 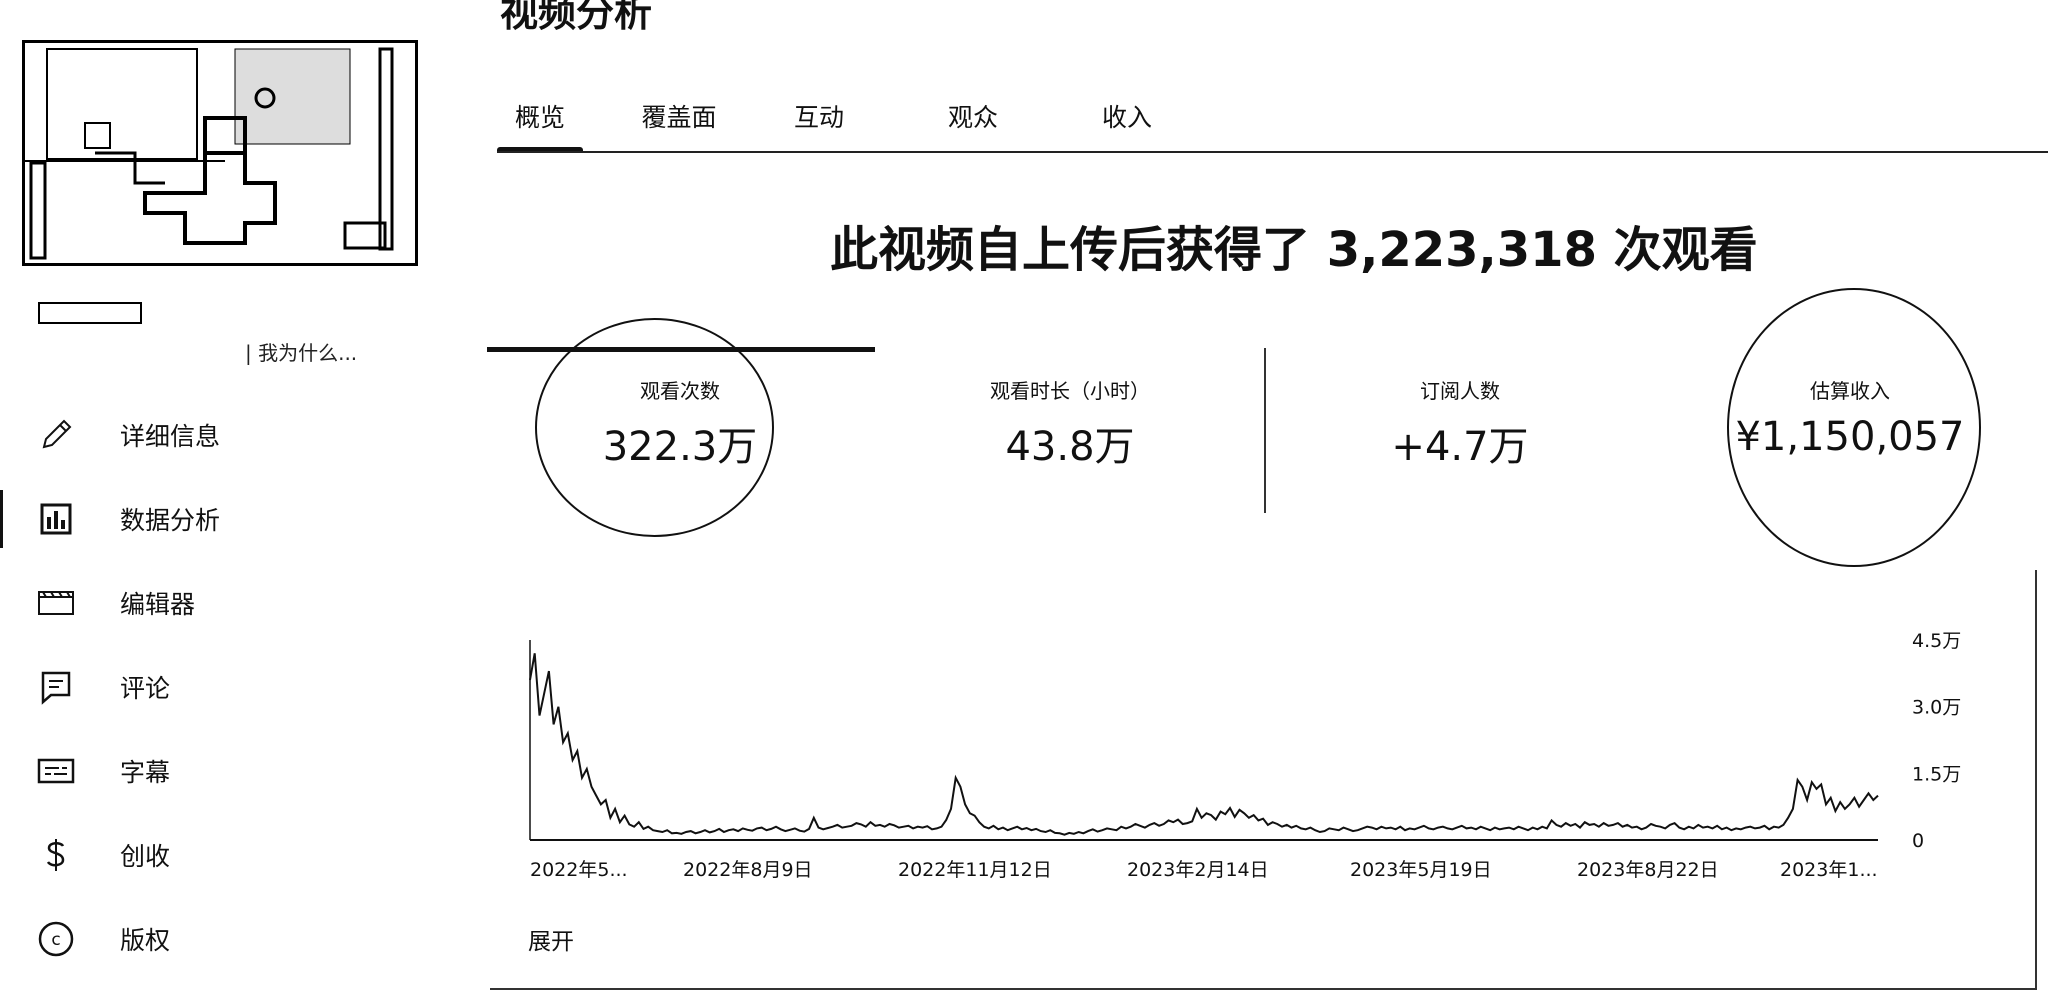 What do you see at coordinates (1294, 250) in the screenshot?
I see `views-headline: 此视频自上传后获得了 3,223,318 次观看` at bounding box center [1294, 250].